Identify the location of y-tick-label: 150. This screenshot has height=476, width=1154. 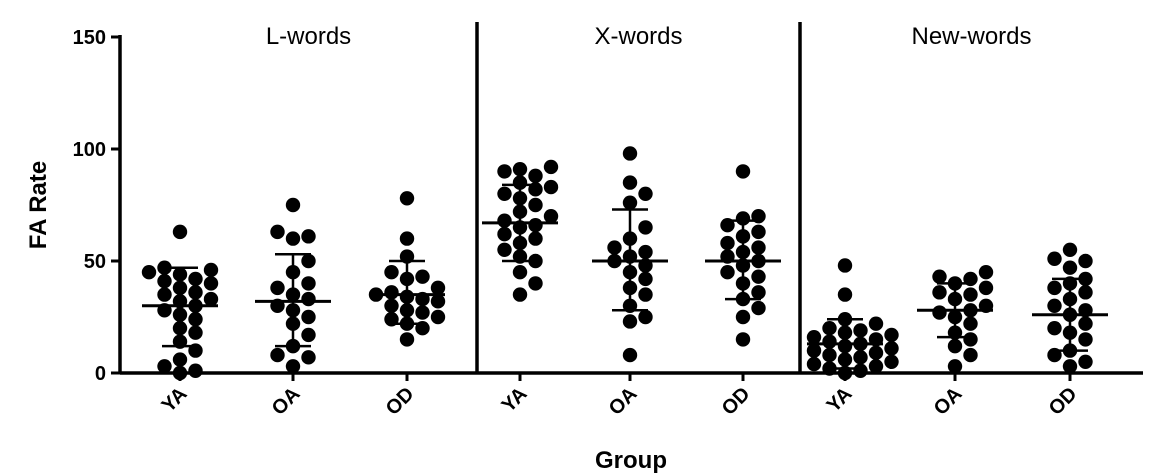
(89, 38).